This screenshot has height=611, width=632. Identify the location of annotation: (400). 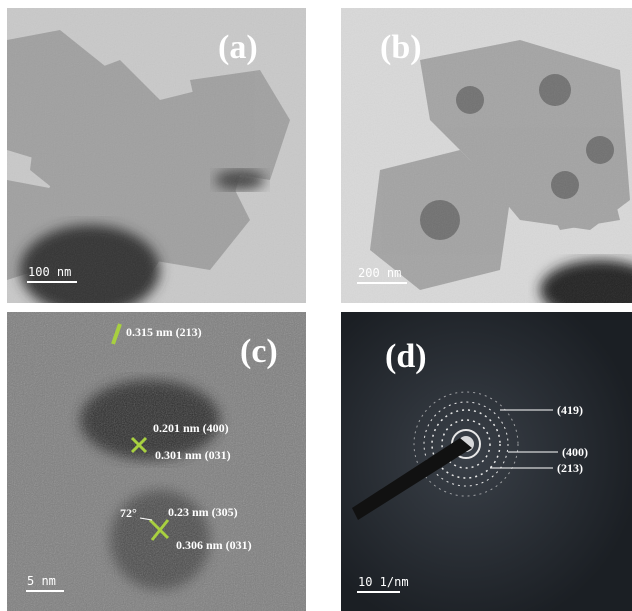
(575, 452).